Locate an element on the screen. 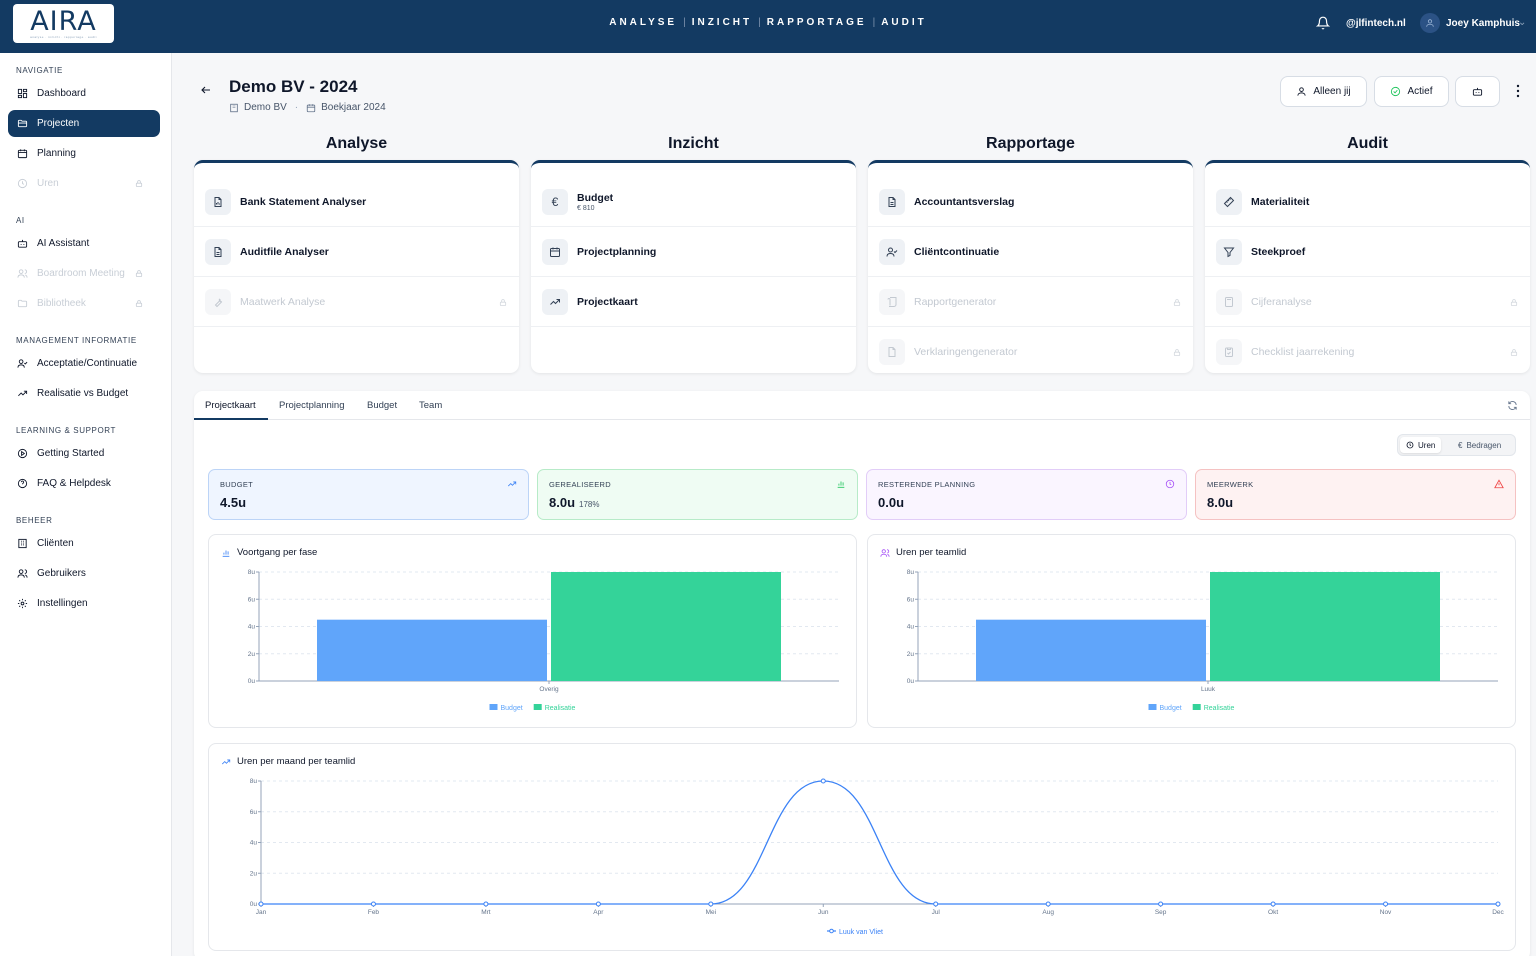 Image resolution: width=1536 pixels, height=956 pixels. tab-projectplanning: Projectplanning is located at coordinates (312, 405).